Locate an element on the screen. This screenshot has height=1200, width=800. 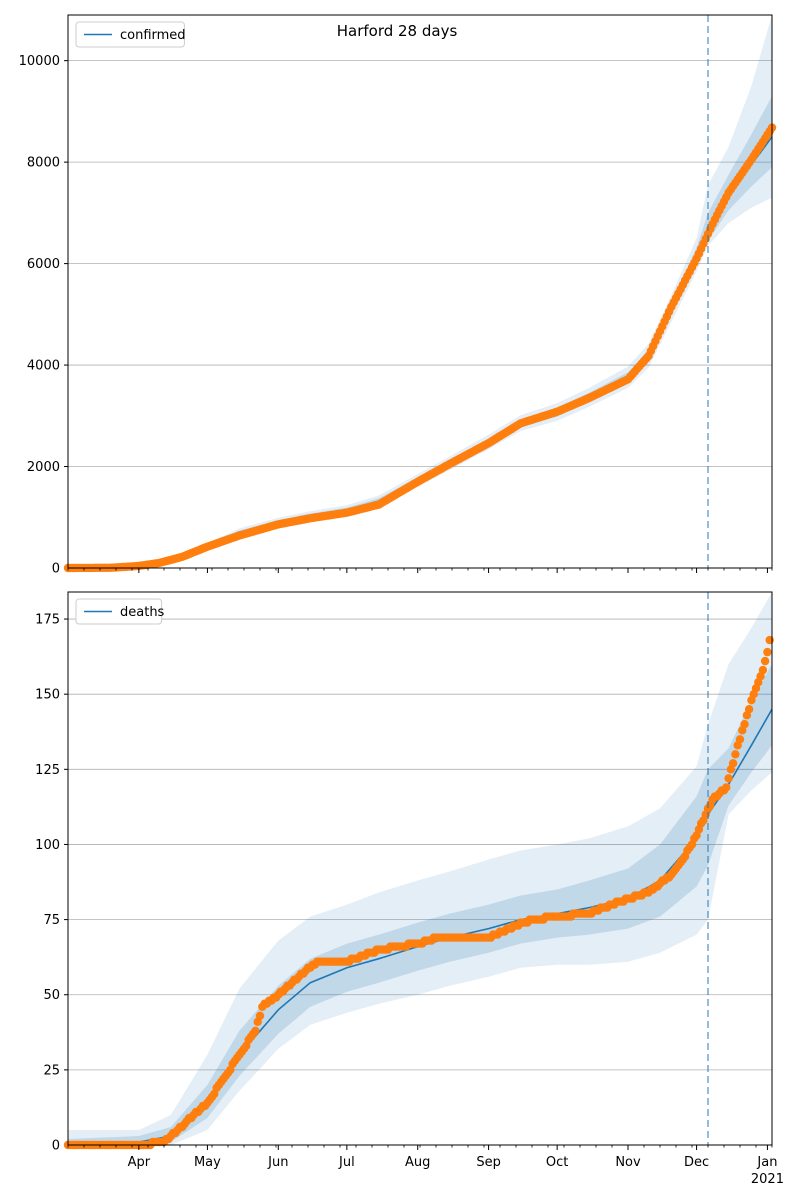
legend-label: confirmed is located at coordinates (153, 35).